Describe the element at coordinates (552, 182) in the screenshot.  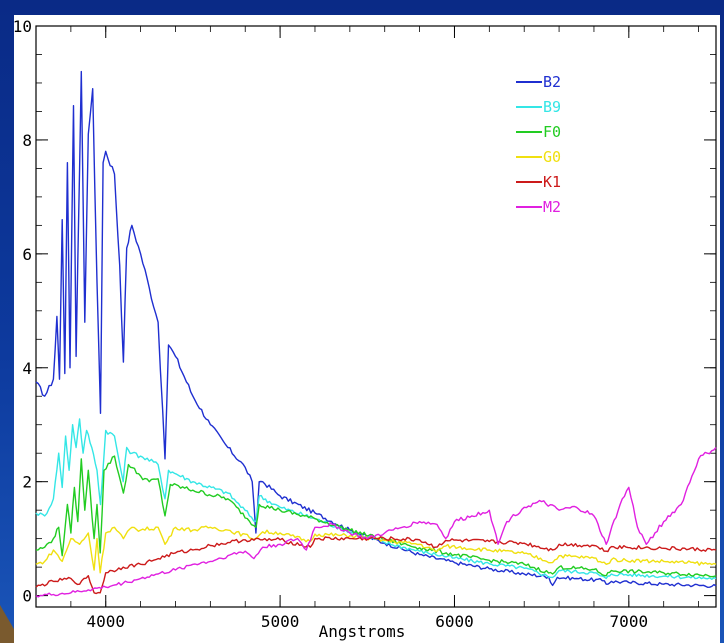
I see `legend-label-k1: K1` at that location.